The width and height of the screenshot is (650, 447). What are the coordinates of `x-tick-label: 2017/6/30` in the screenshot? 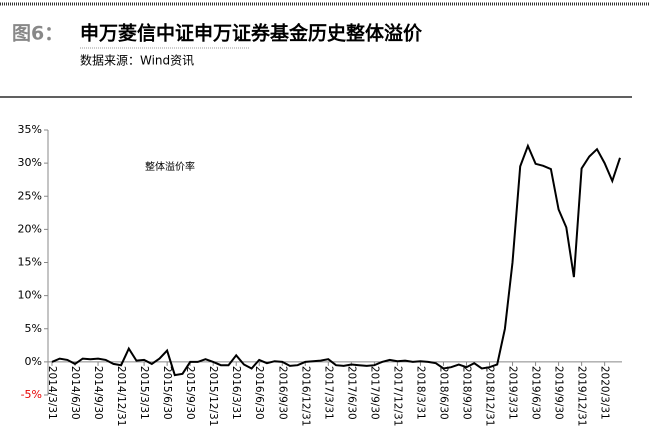 It's located at (351, 393).